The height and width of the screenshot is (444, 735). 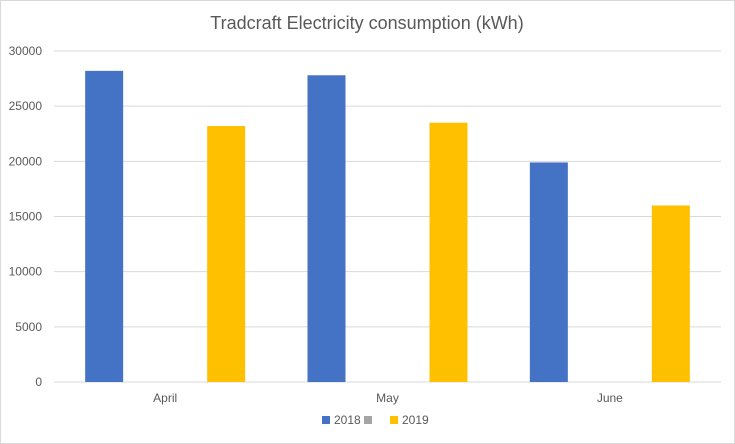 I want to click on y-tick-label: 30000, so click(x=26, y=51).